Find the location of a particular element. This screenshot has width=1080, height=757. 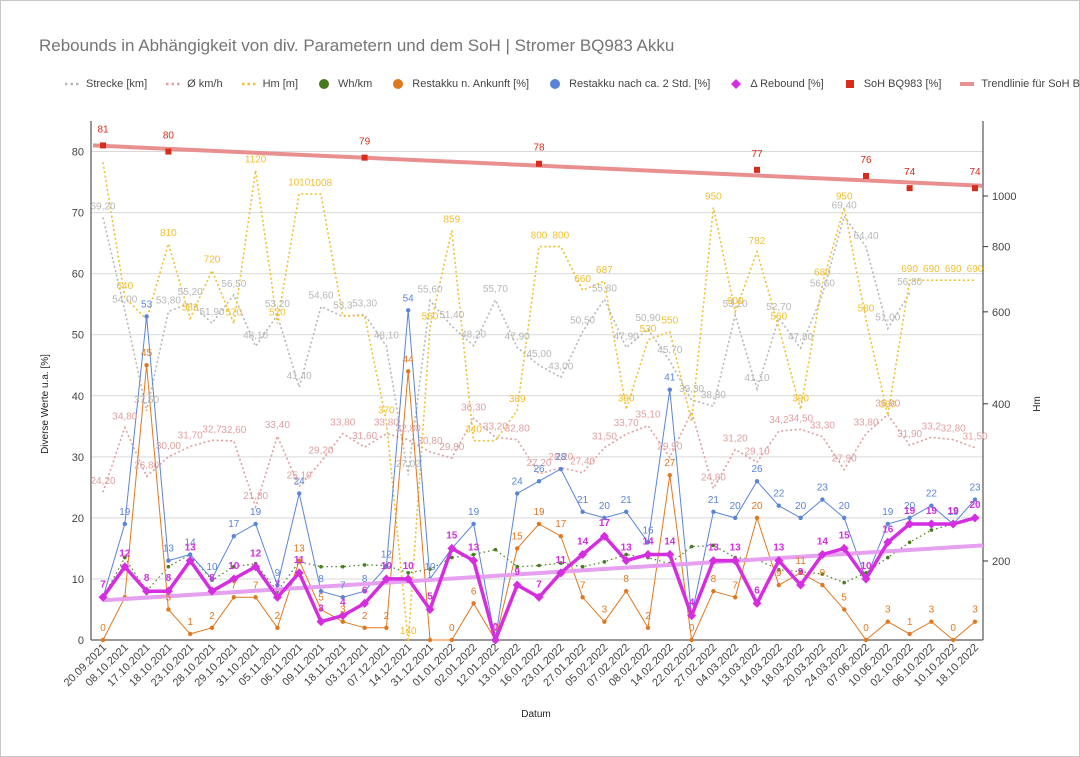

data-label-hm: 583 is located at coordinates (190, 307).